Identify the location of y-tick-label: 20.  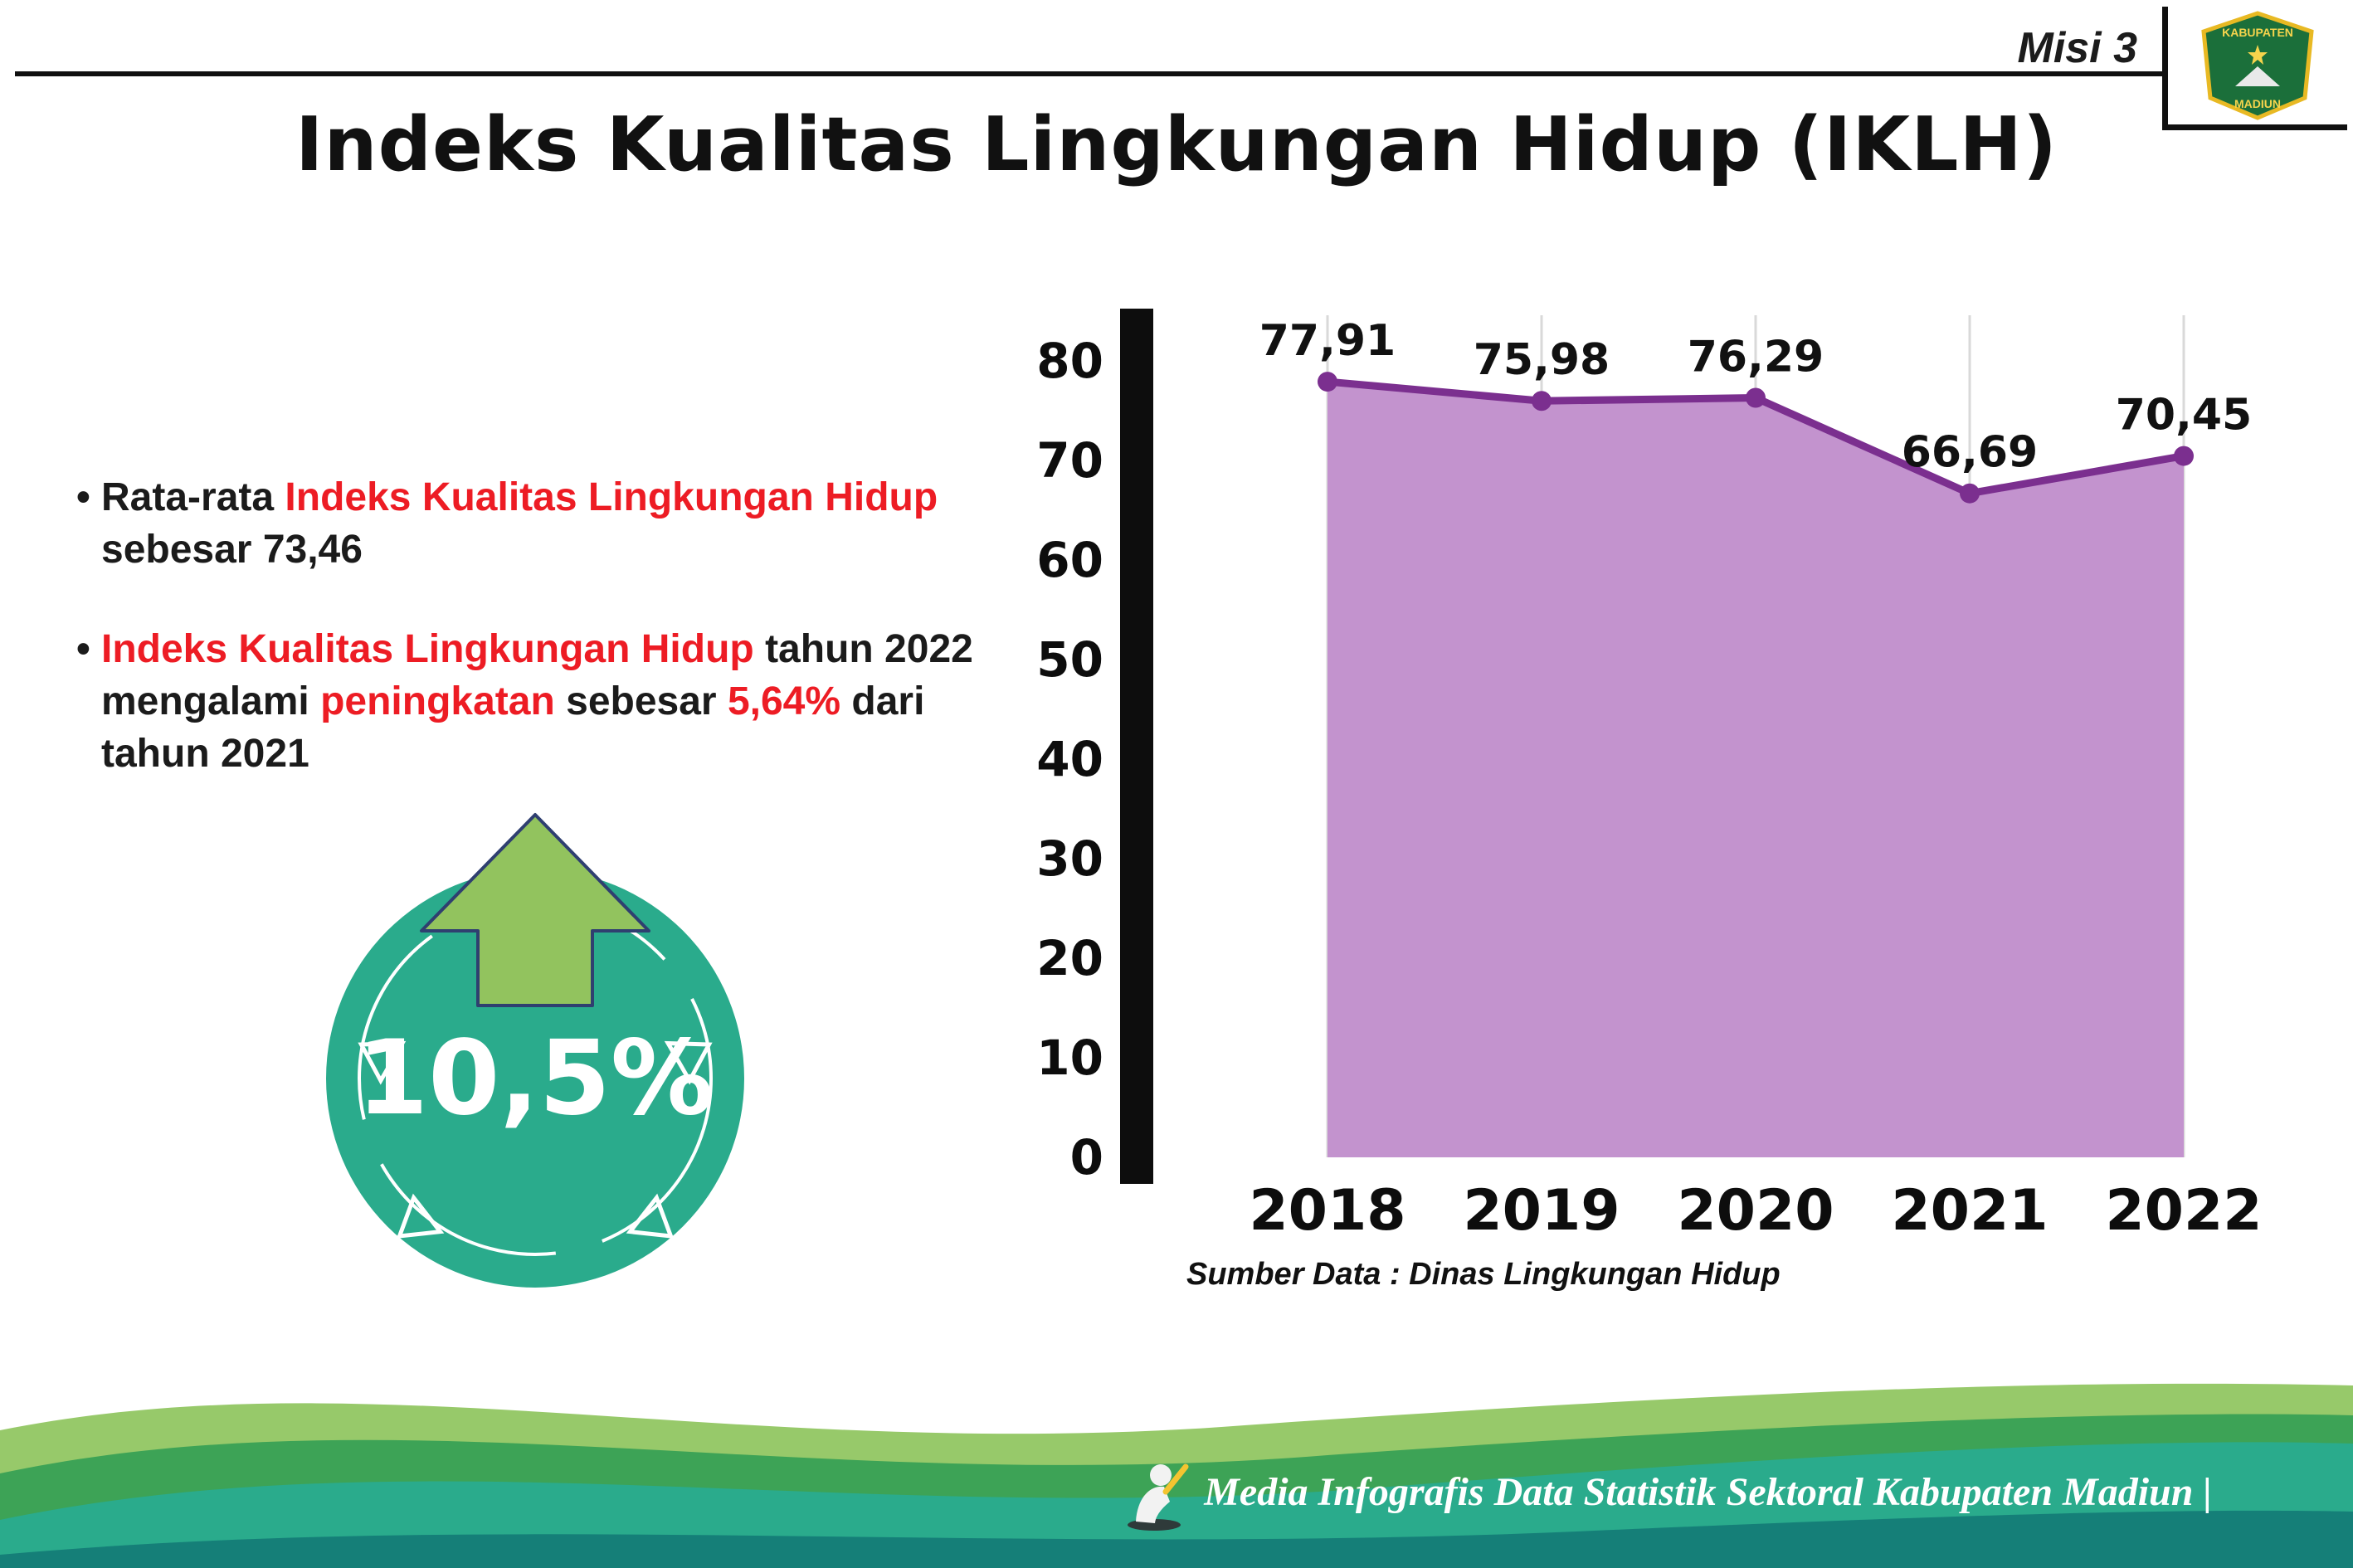
(1069, 958).